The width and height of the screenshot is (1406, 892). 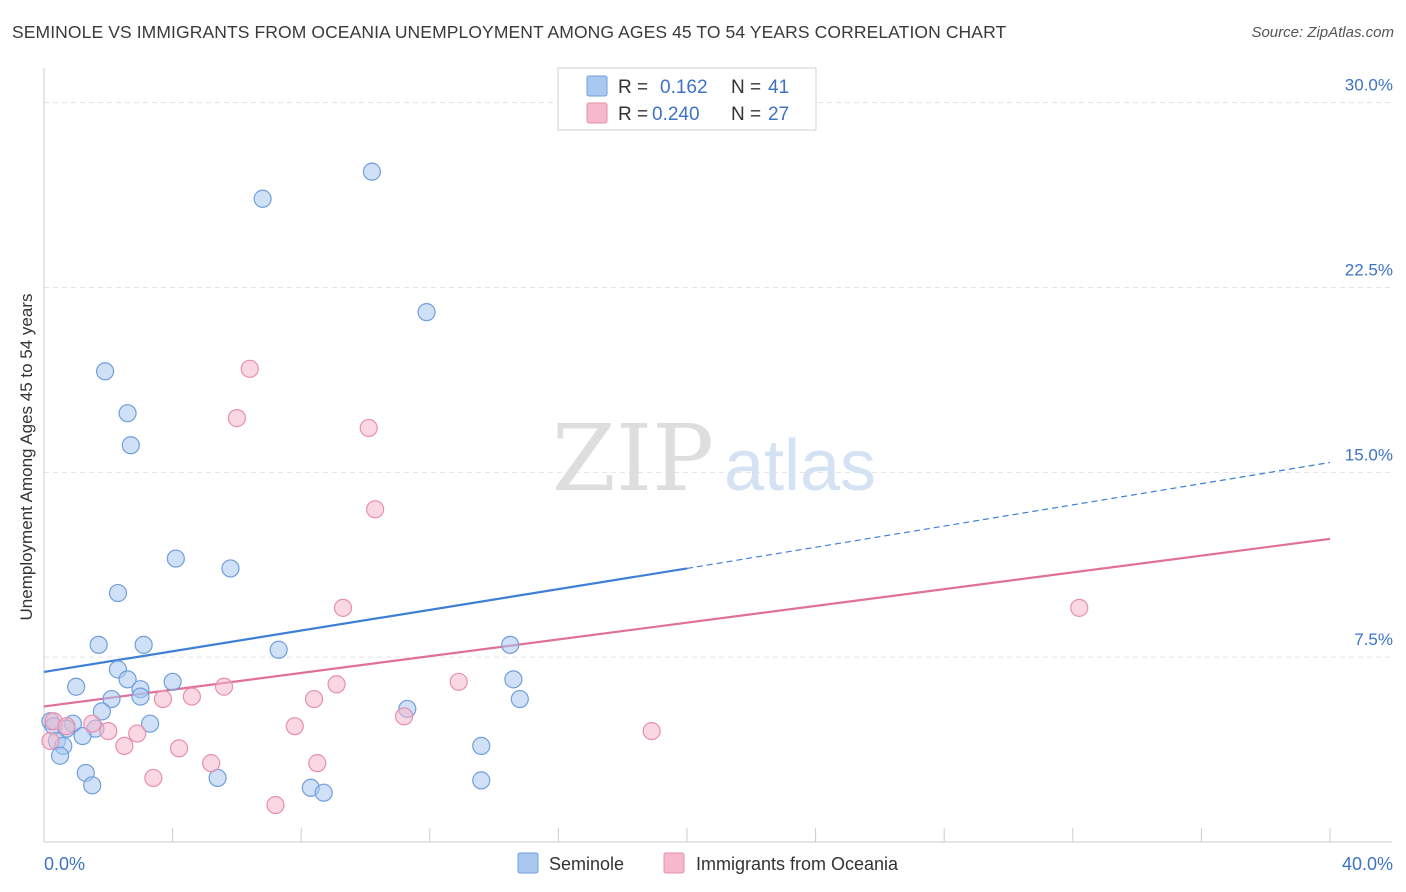 I want to click on watermark: ZIP atlas, so click(x=714, y=458).